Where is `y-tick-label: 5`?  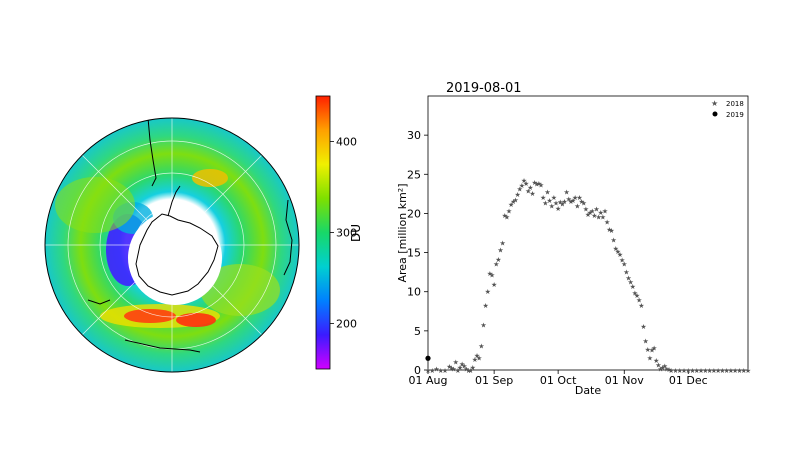
y-tick-label: 5 is located at coordinates (417, 331).